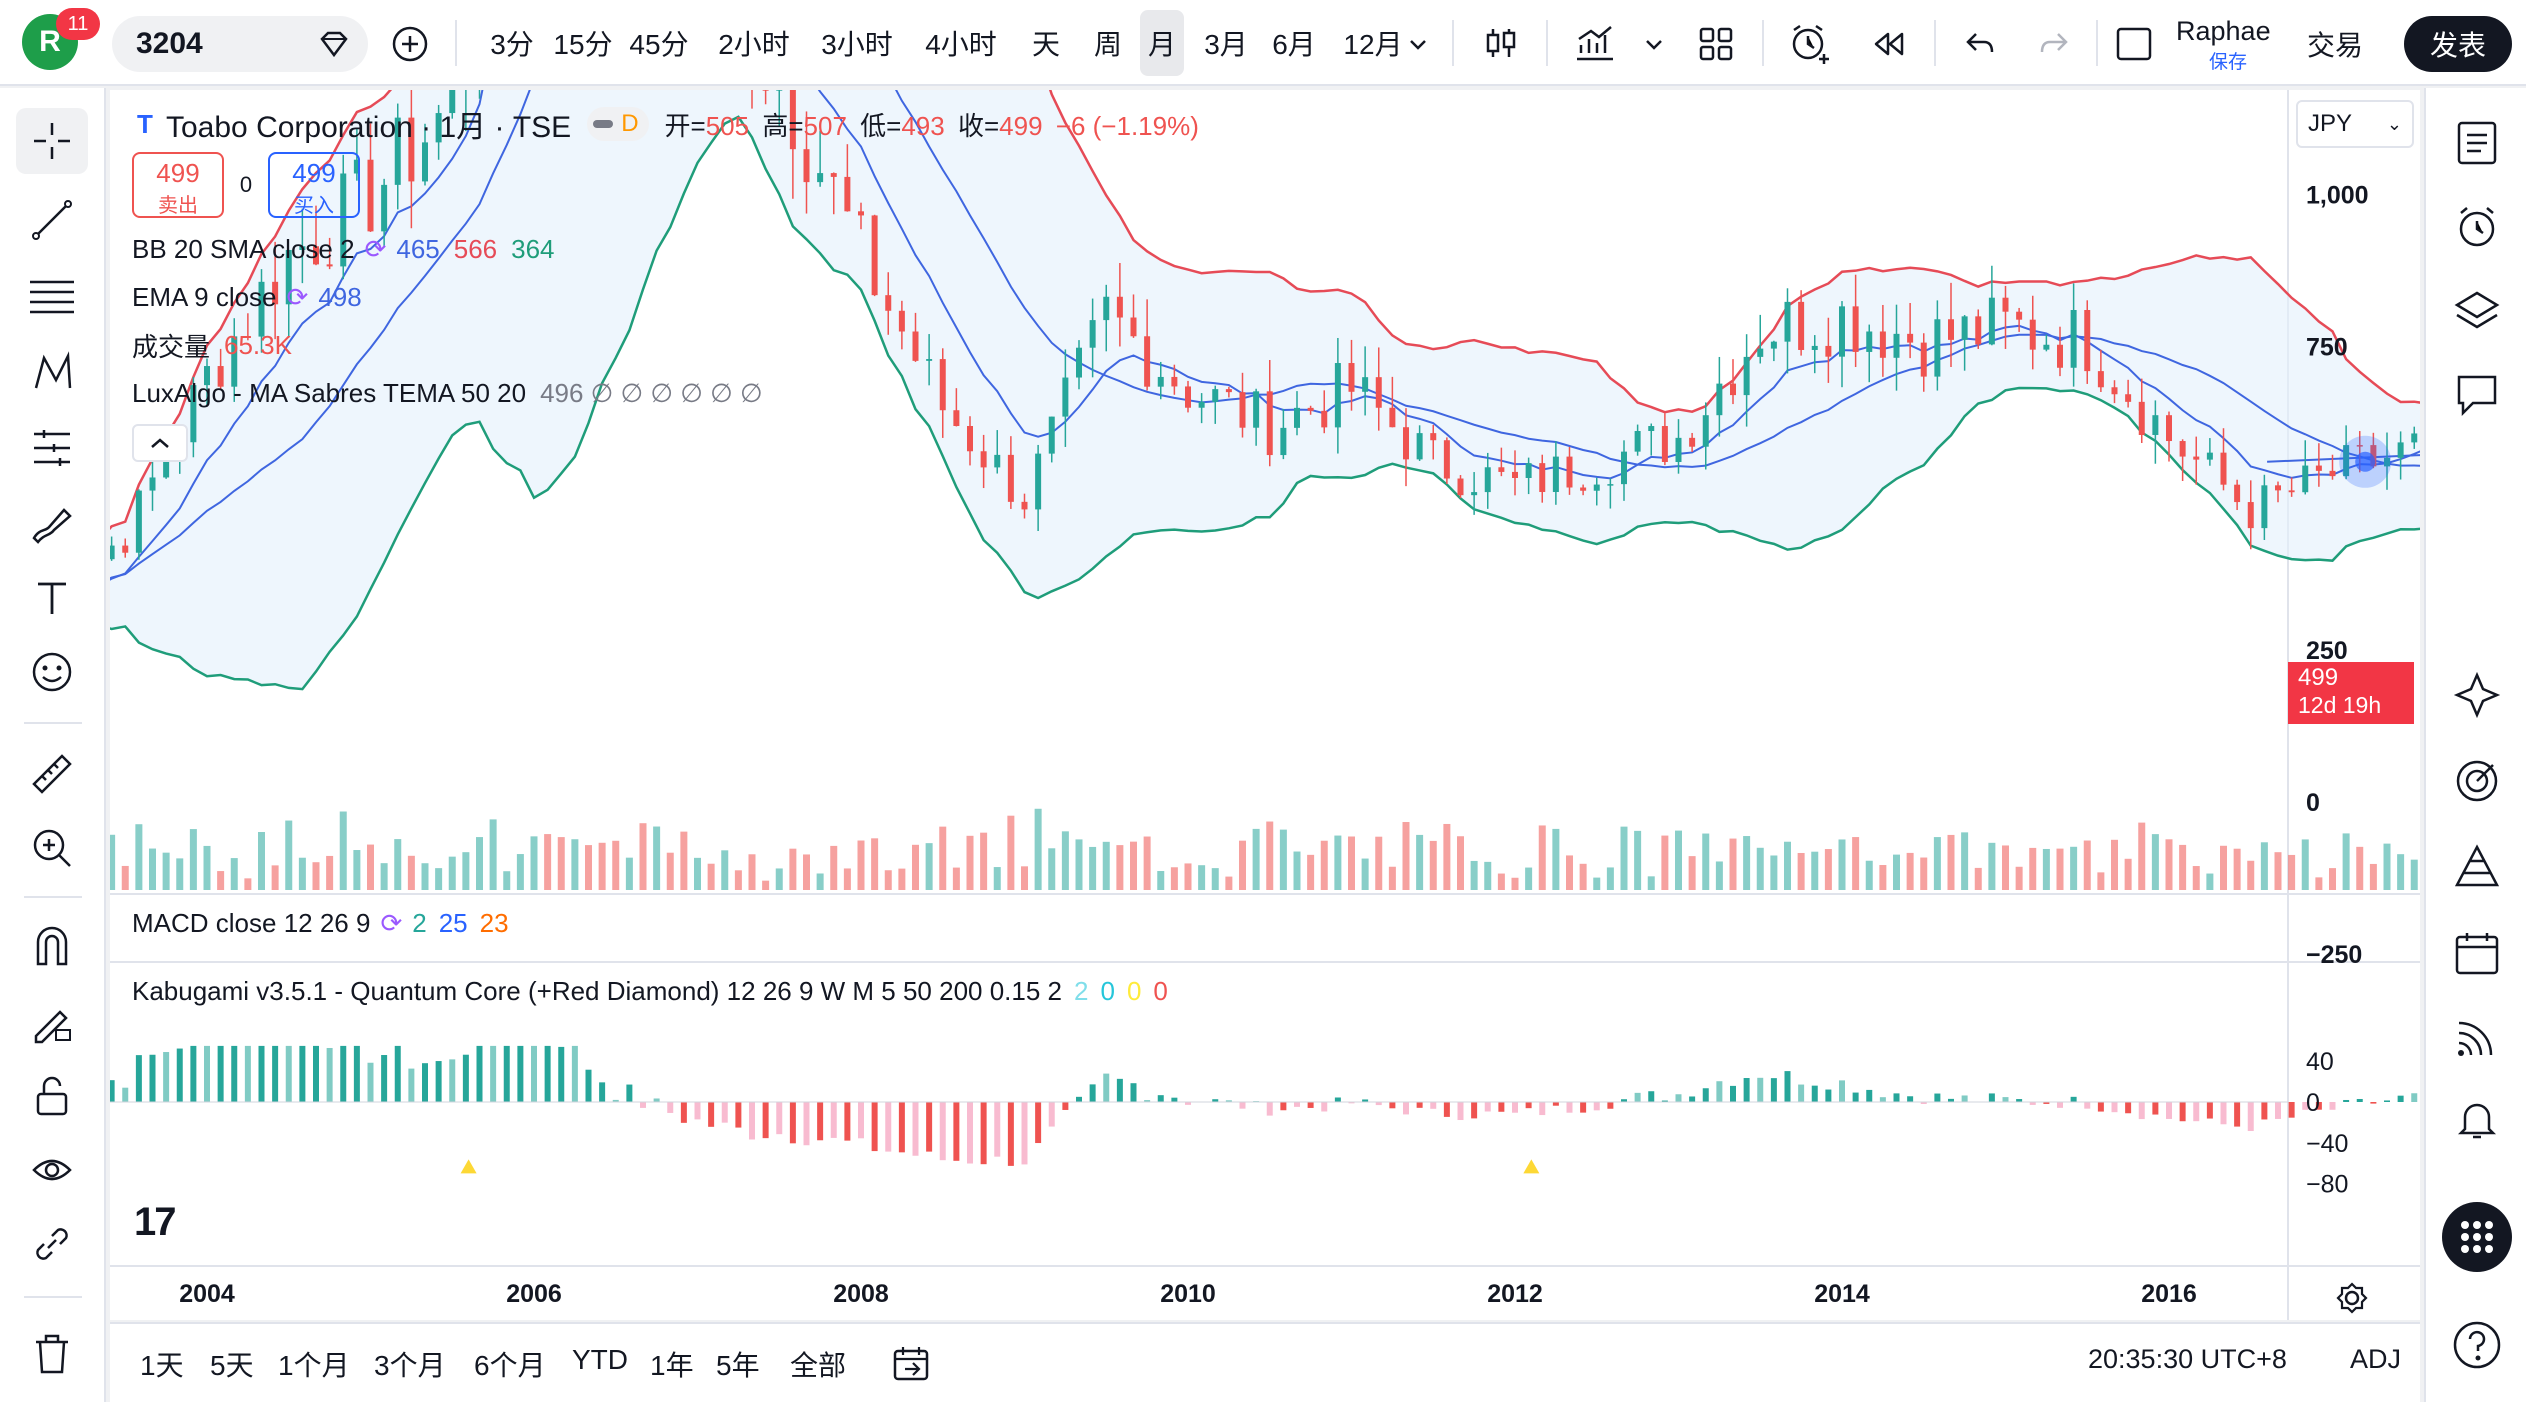 This screenshot has width=2526, height=1402. What do you see at coordinates (961, 44) in the screenshot?
I see `interval-5: 4小时` at bounding box center [961, 44].